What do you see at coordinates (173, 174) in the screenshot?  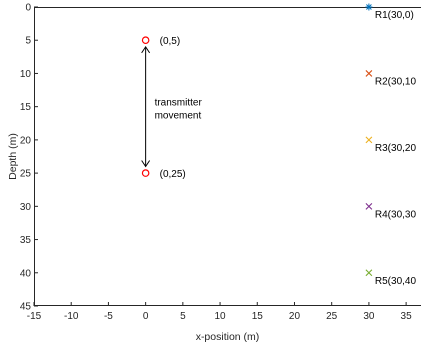 I see `transmitter-point-label: (0,25)` at bounding box center [173, 174].